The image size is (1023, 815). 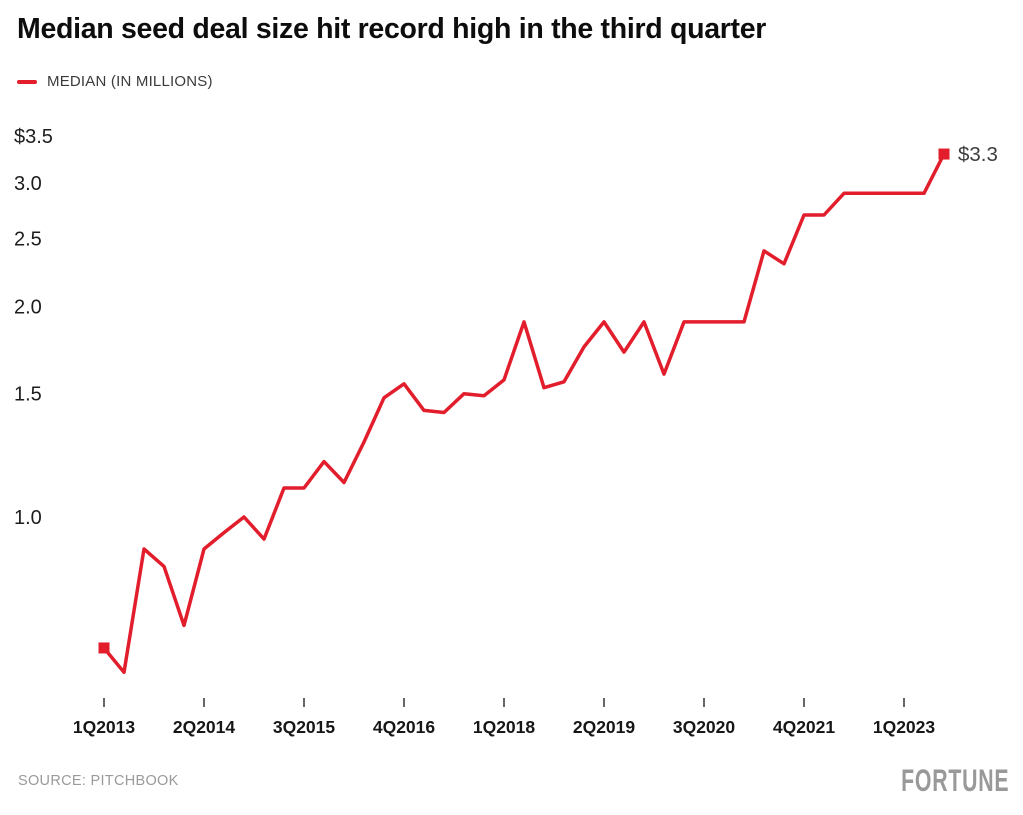 I want to click on y-axis-label: 1.5, so click(x=28, y=395).